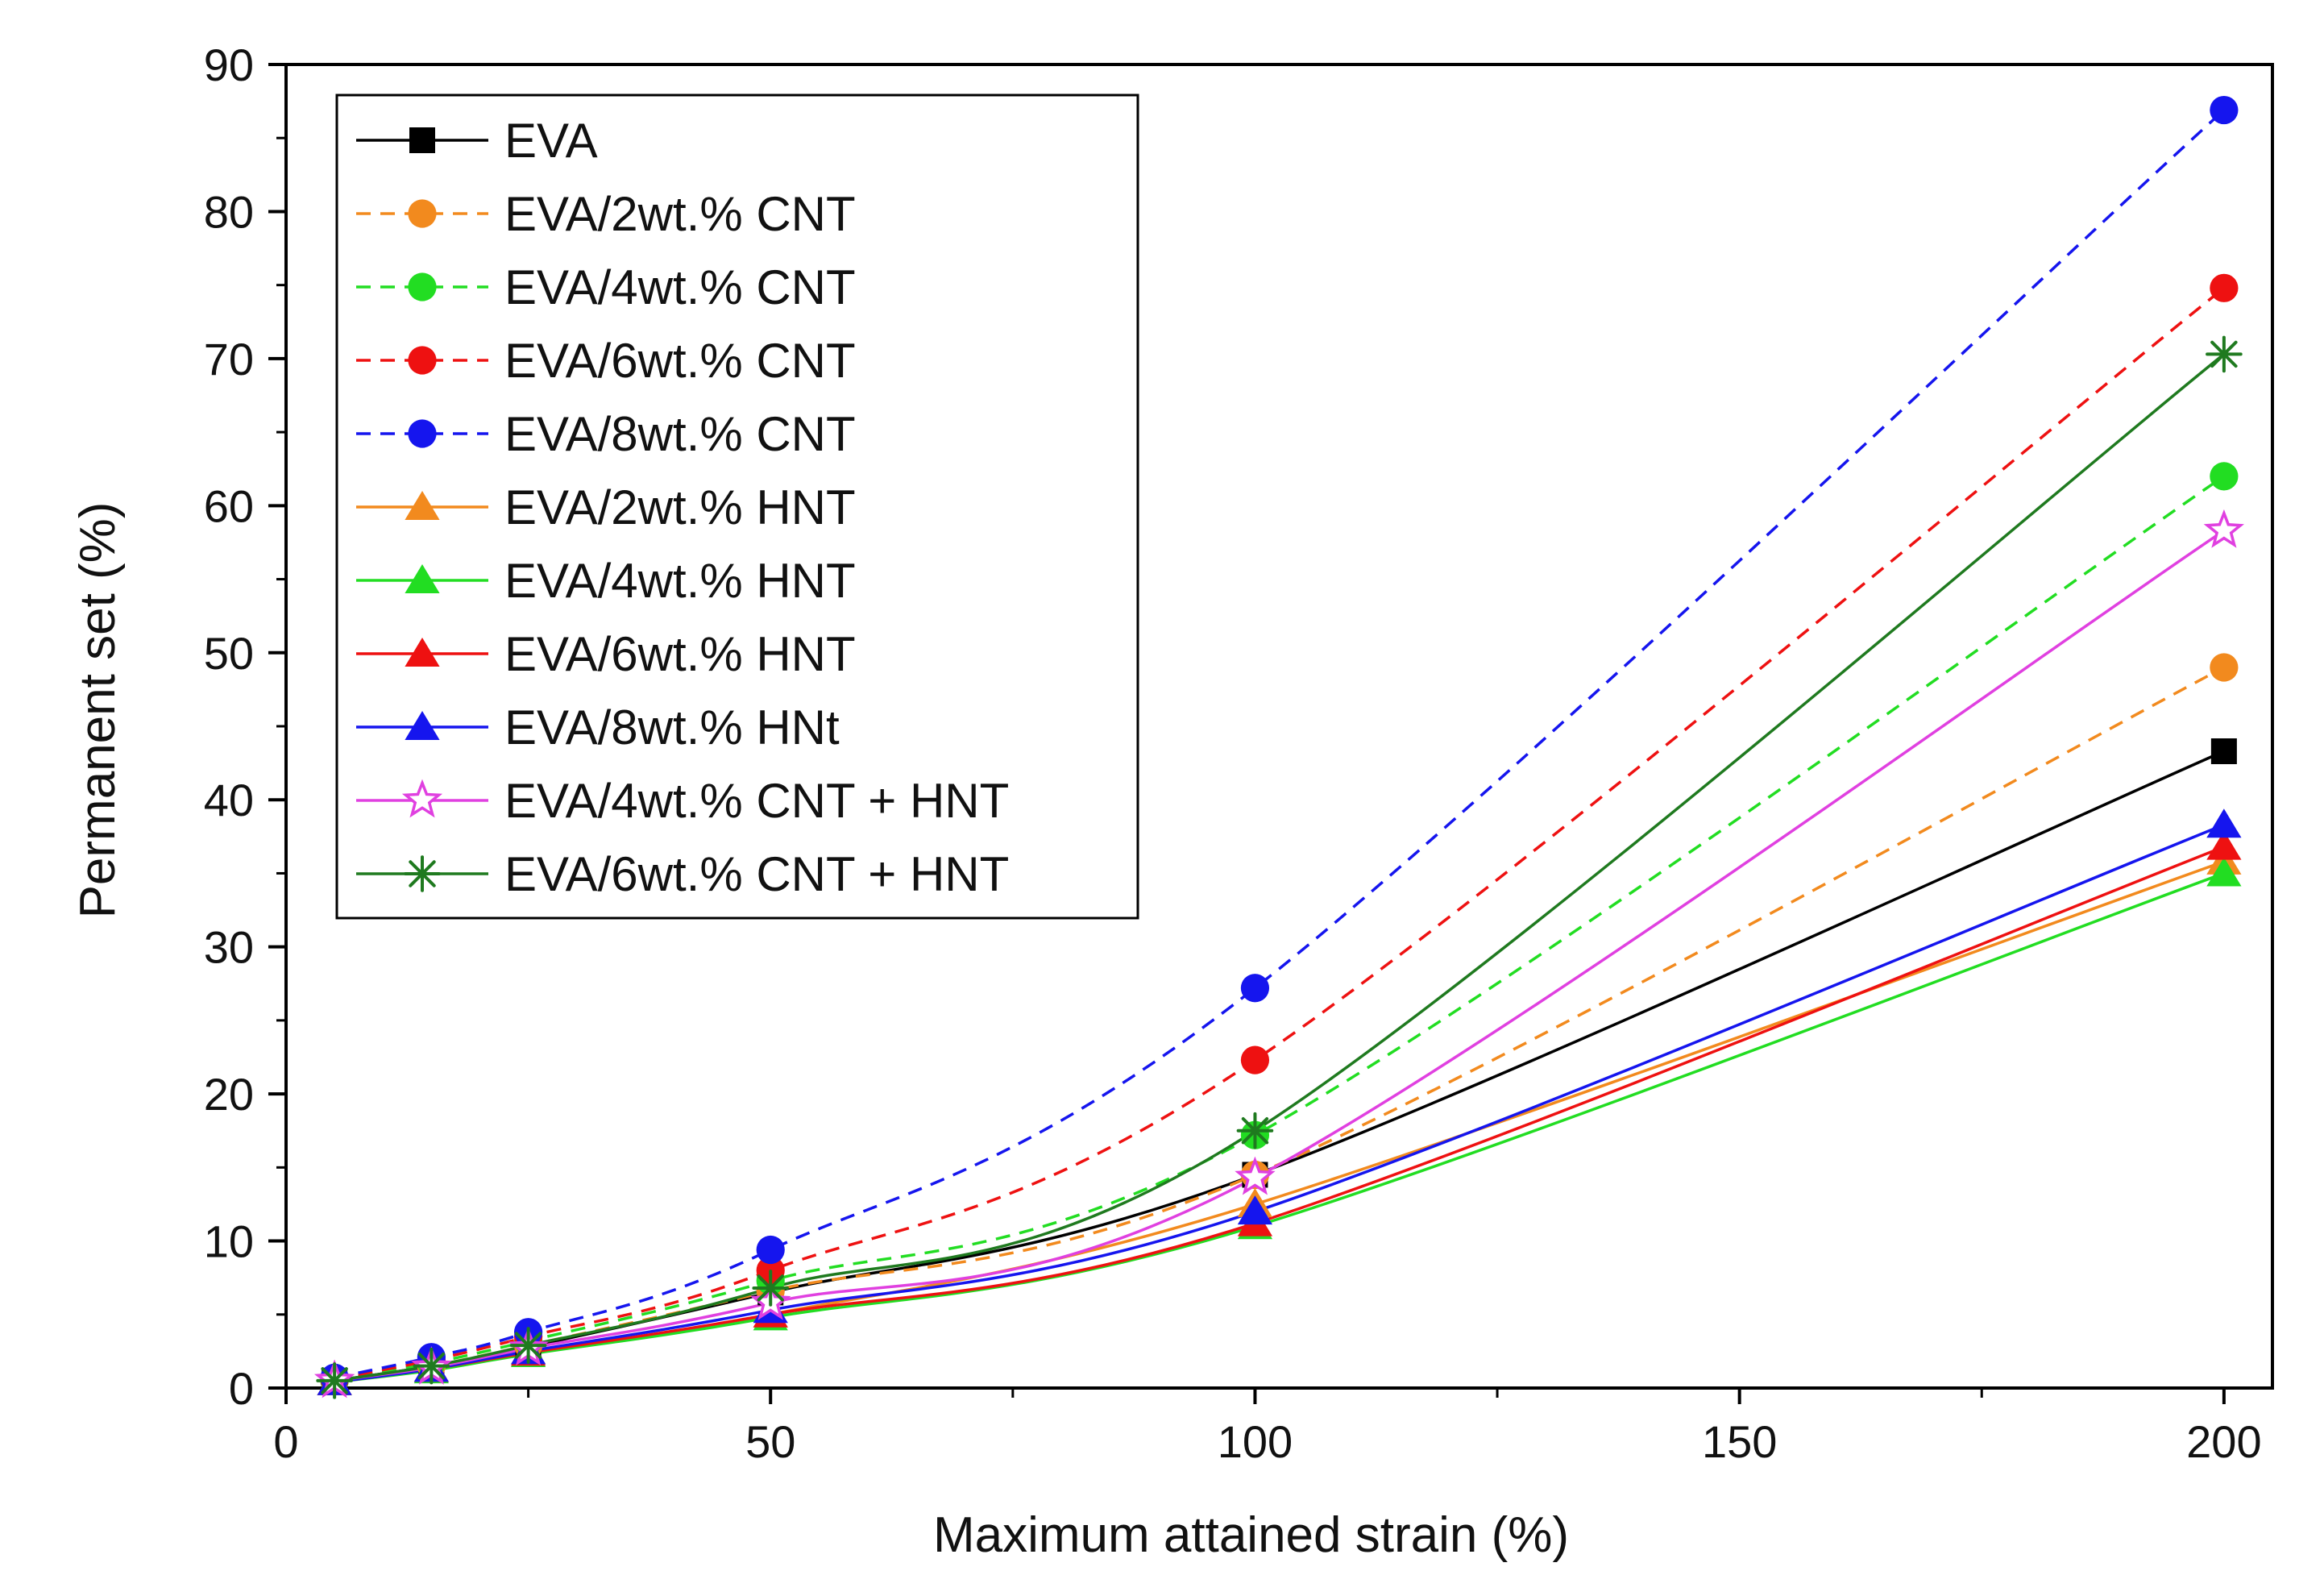 This screenshot has height=1596, width=2324. Describe the element at coordinates (229, 359) in the screenshot. I see `y-tick-label-70: 70` at that location.